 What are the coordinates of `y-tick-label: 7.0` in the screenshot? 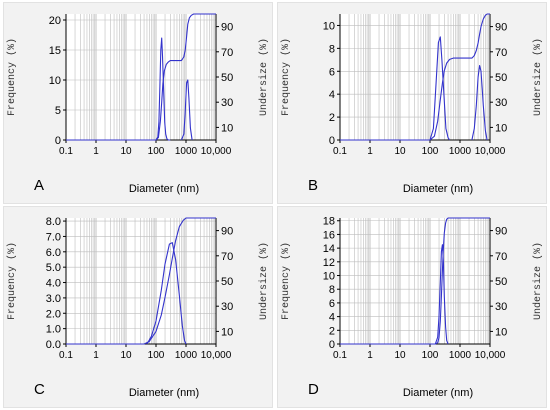 It's located at (53, 237).